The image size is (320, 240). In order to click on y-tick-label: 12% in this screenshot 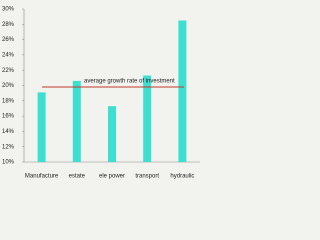, I will do `click(8, 147)`.